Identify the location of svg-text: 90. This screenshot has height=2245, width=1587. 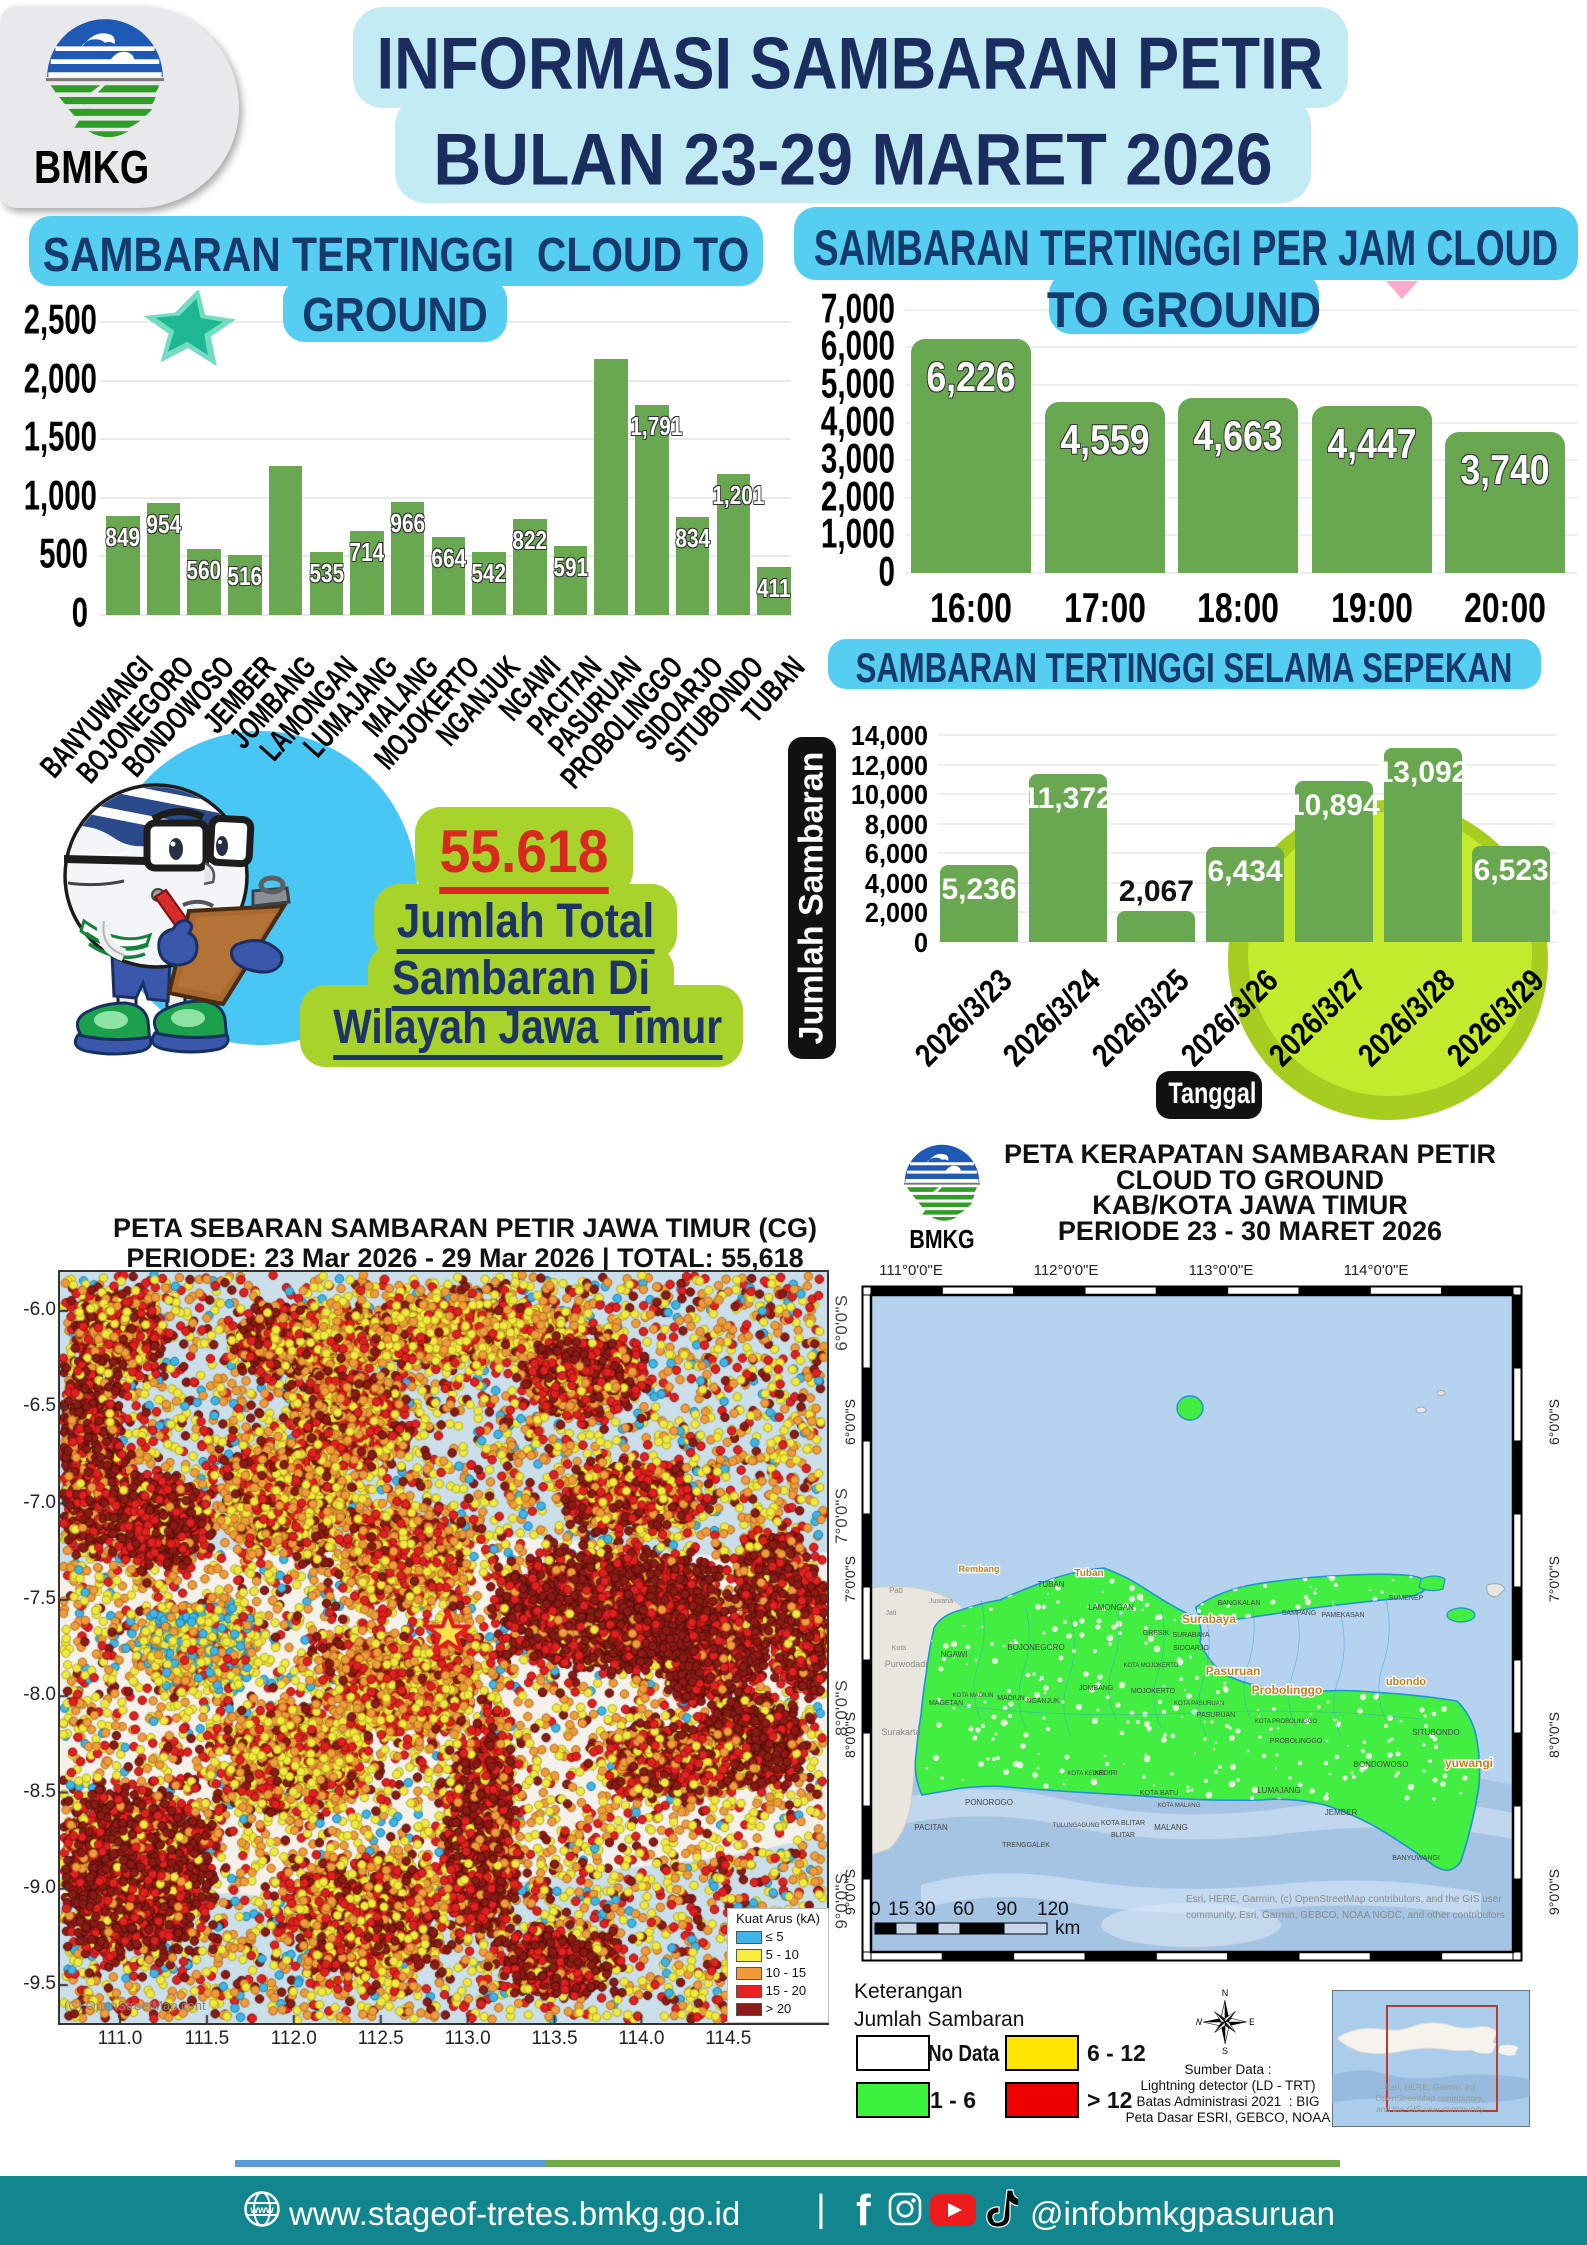
(1006, 1909).